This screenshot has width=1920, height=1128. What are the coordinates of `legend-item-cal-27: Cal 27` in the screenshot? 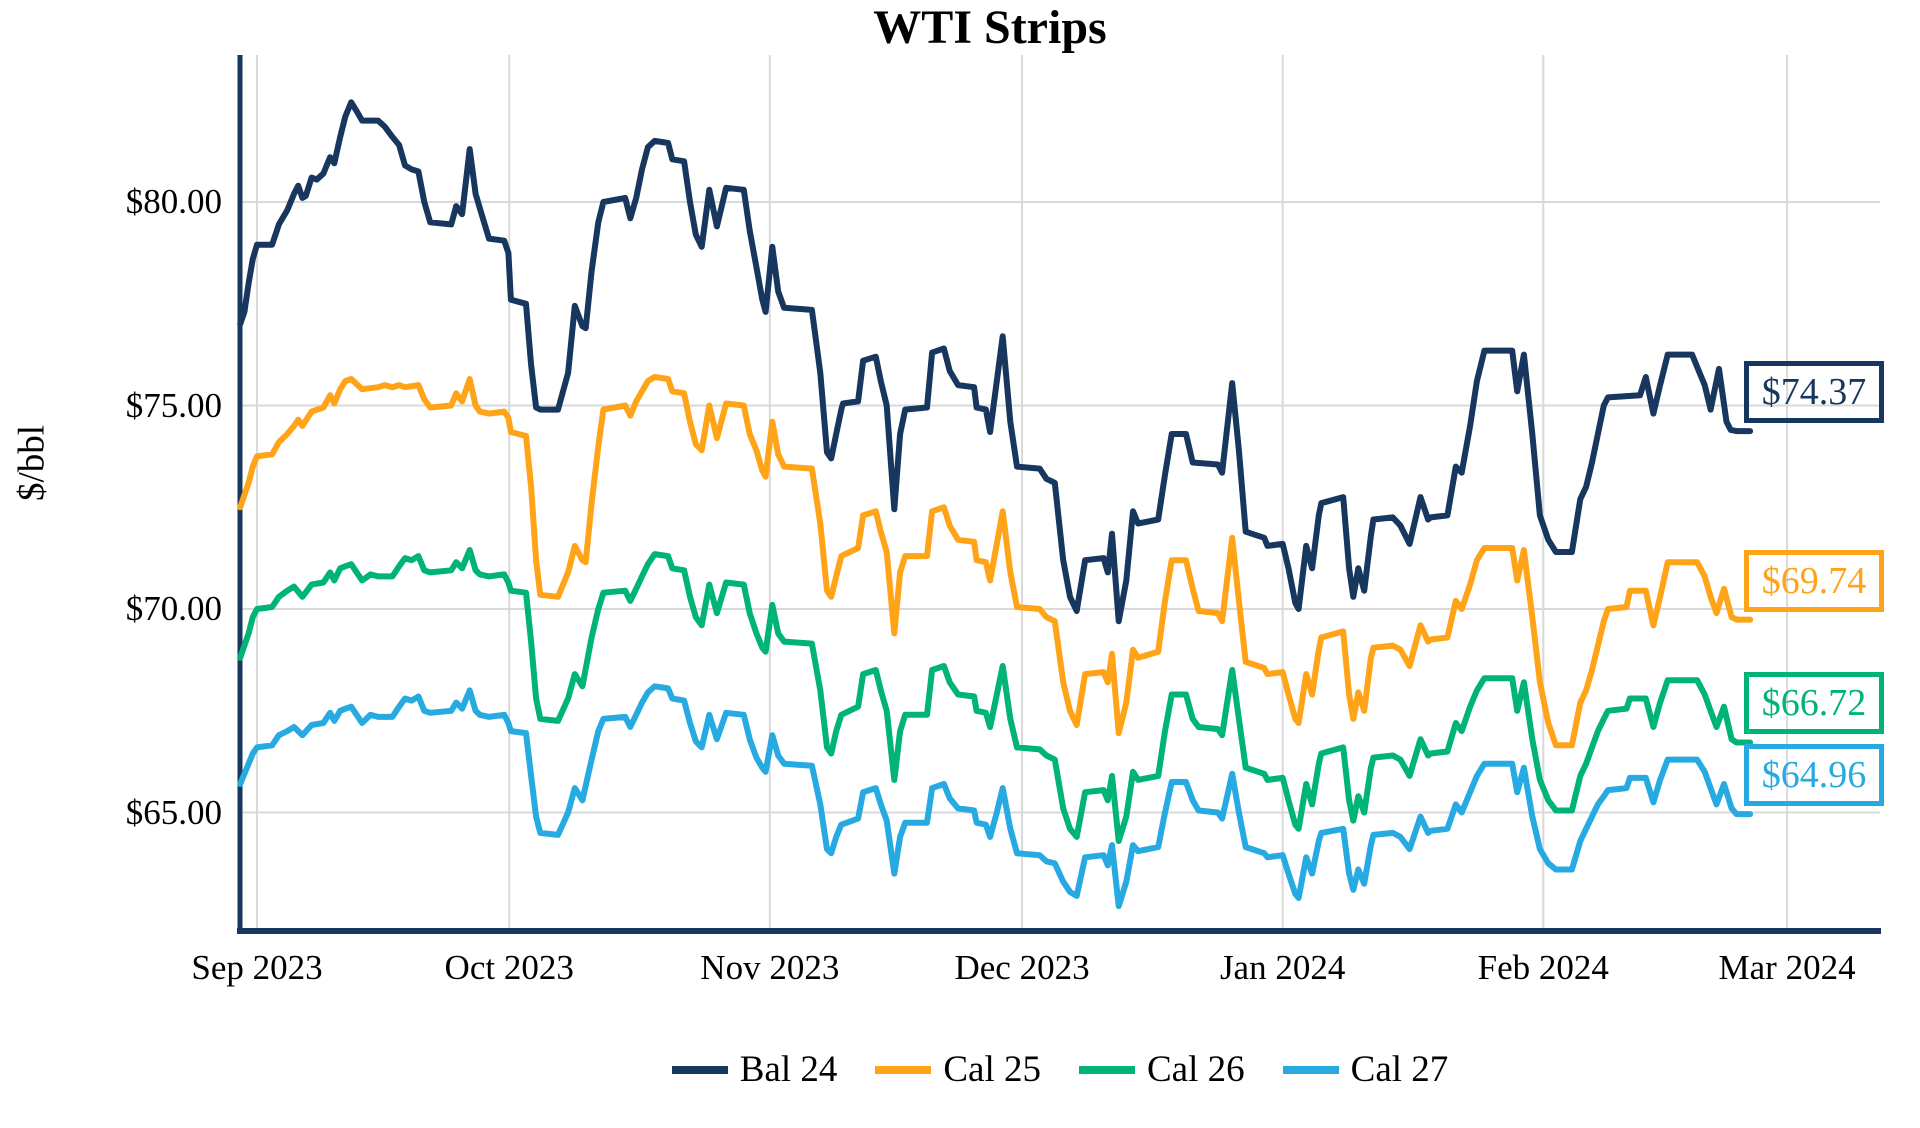 It's located at (1365, 1069).